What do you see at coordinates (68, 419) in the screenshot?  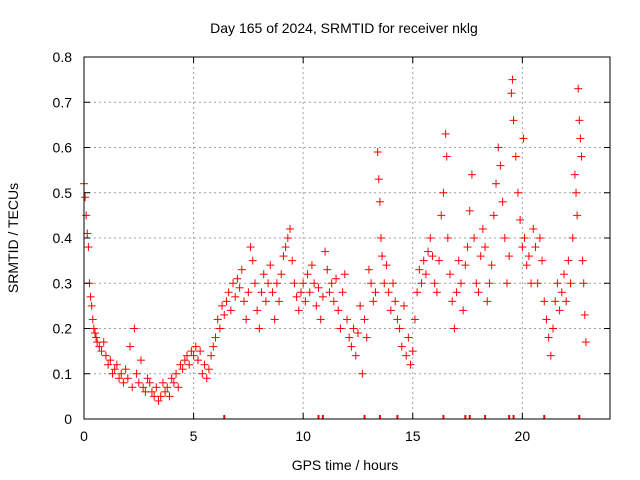 I see `y-tick-label: 0` at bounding box center [68, 419].